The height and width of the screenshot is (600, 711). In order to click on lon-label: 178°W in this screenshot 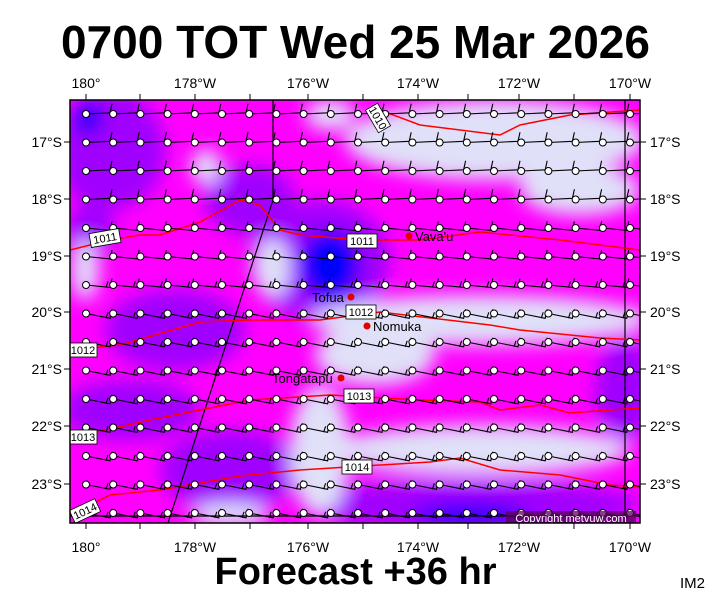, I will do `click(195, 83)`.